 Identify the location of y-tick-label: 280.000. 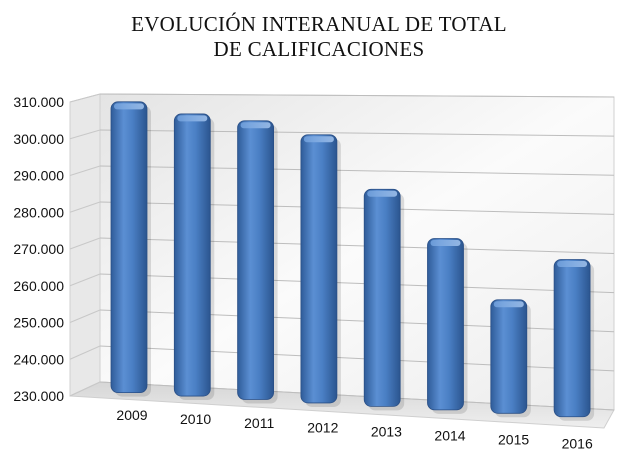
(38, 212).